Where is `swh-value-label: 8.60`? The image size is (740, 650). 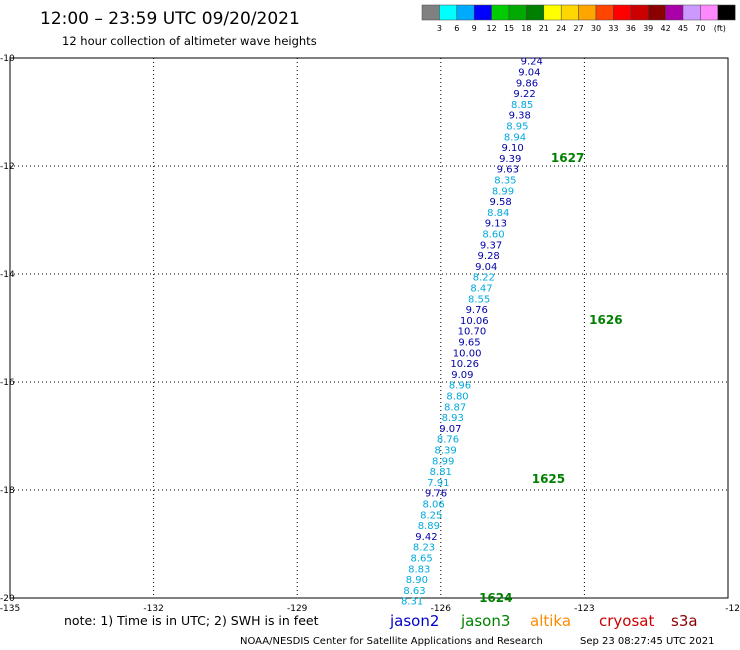
swh-value-label: 8.60 is located at coordinates (493, 235).